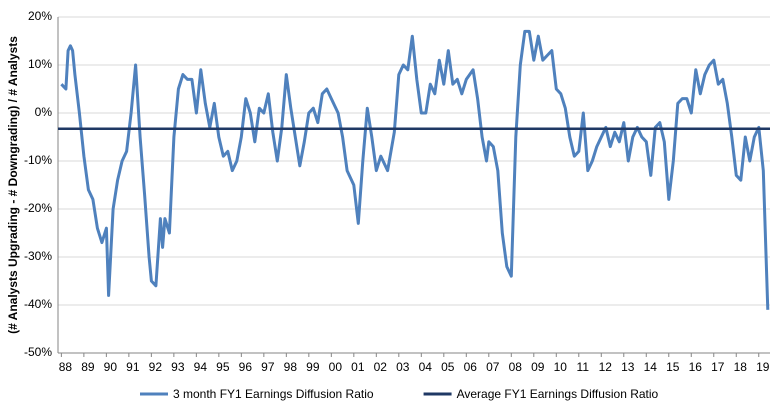 The width and height of the screenshot is (781, 418). I want to click on y-tick-label: -10%, so click(38, 160).